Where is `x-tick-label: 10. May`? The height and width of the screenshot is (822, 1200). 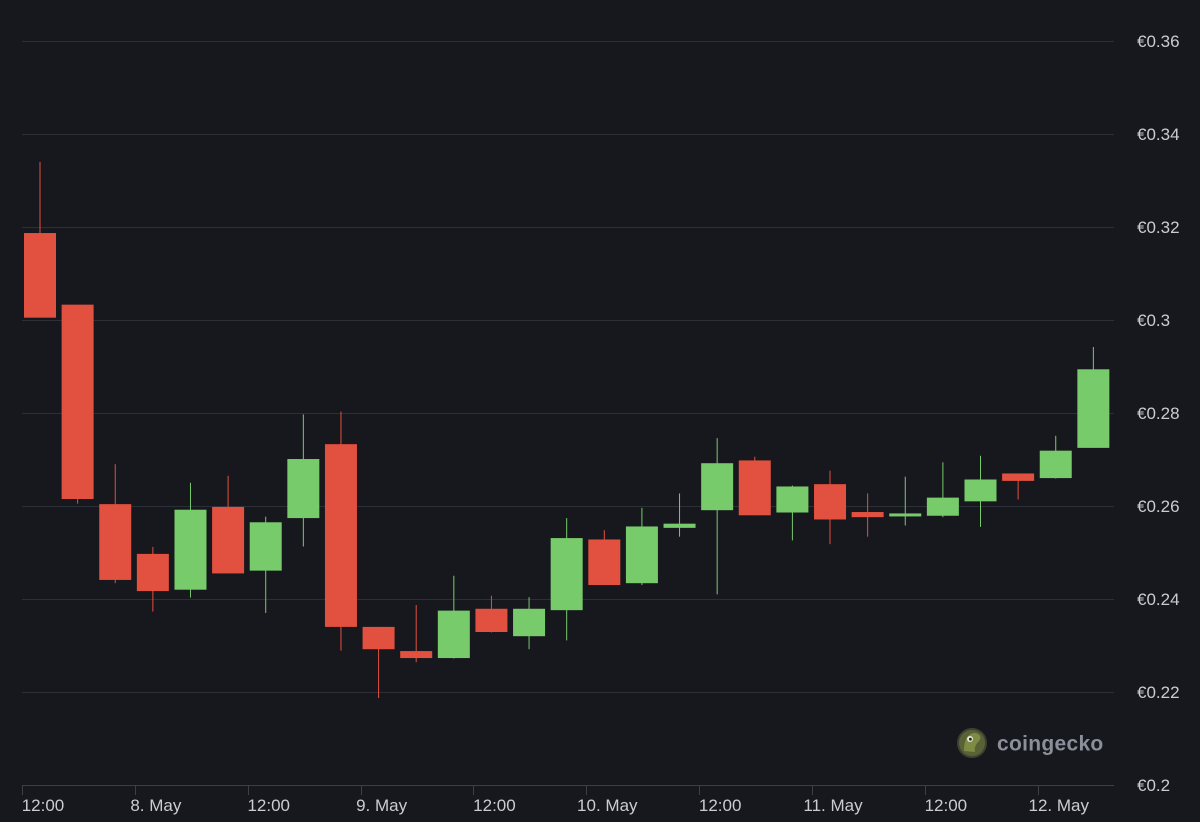 x-tick-label: 10. May is located at coordinates (607, 805).